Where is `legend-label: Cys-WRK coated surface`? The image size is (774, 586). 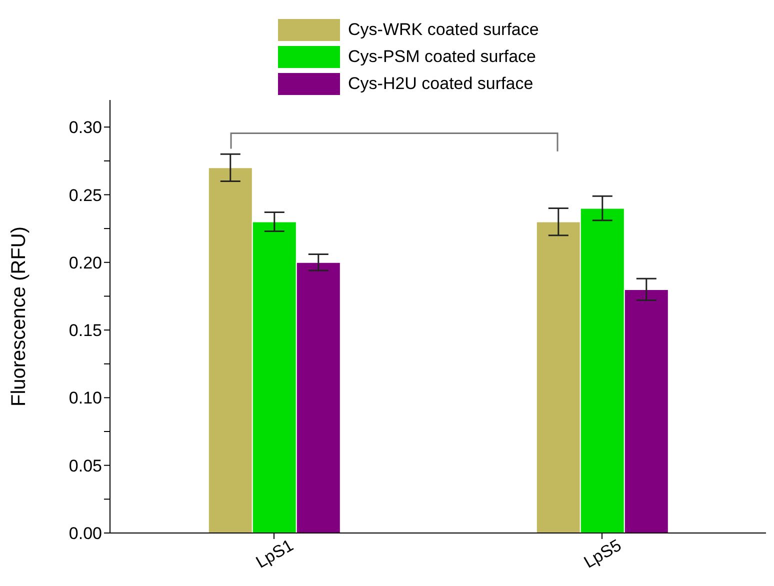 legend-label: Cys-WRK coated surface is located at coordinates (443, 30).